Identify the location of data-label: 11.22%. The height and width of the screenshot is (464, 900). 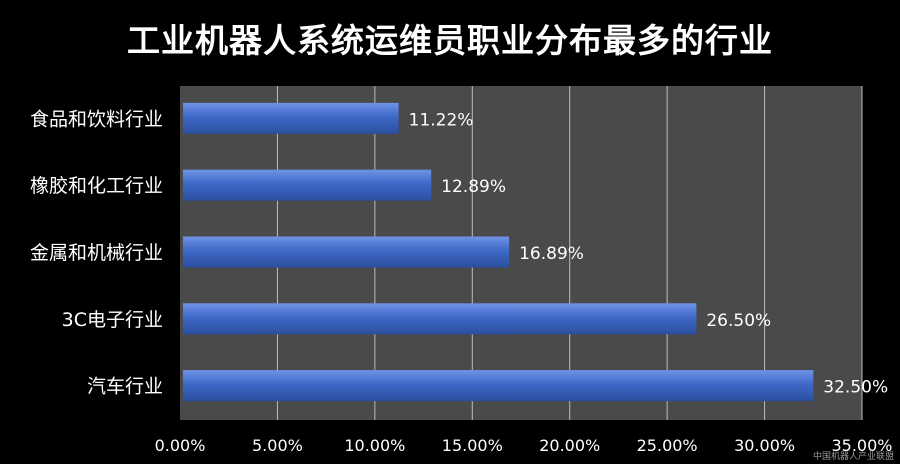
(441, 120).